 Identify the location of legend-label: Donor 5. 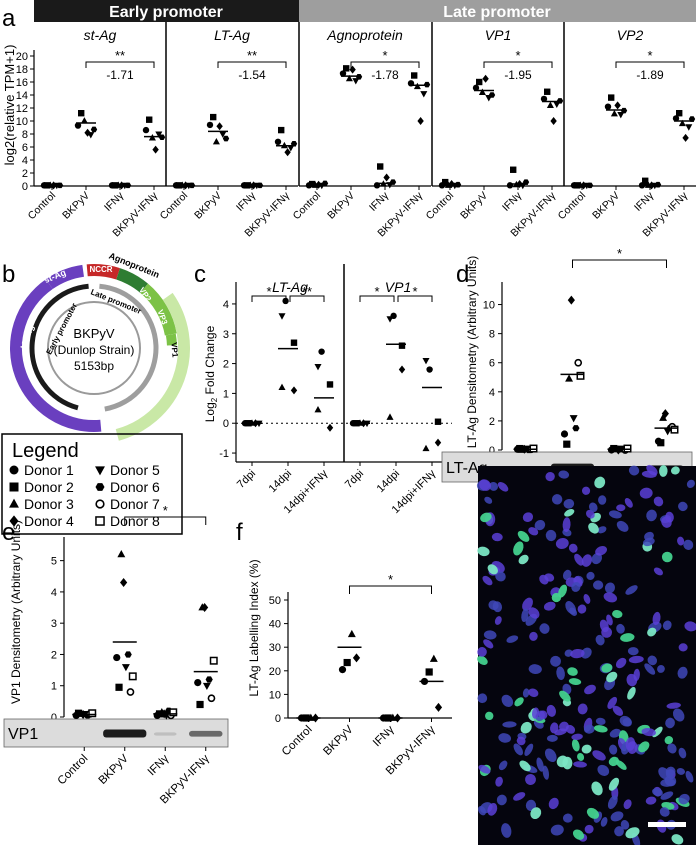
(135, 470).